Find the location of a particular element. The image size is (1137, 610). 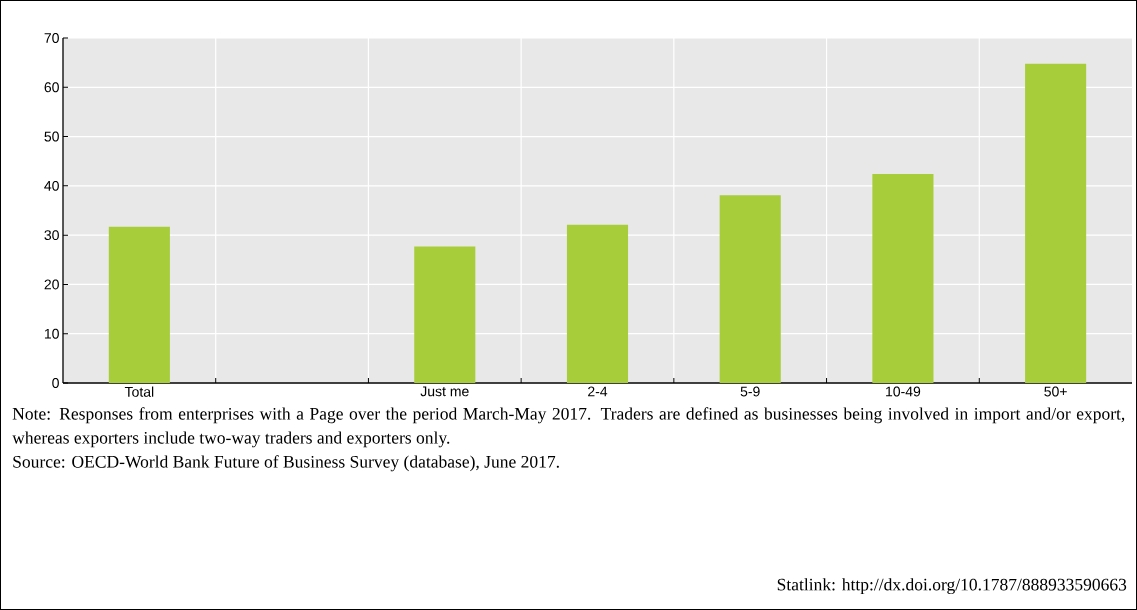

y-tick-label: 10 is located at coordinates (51, 333).